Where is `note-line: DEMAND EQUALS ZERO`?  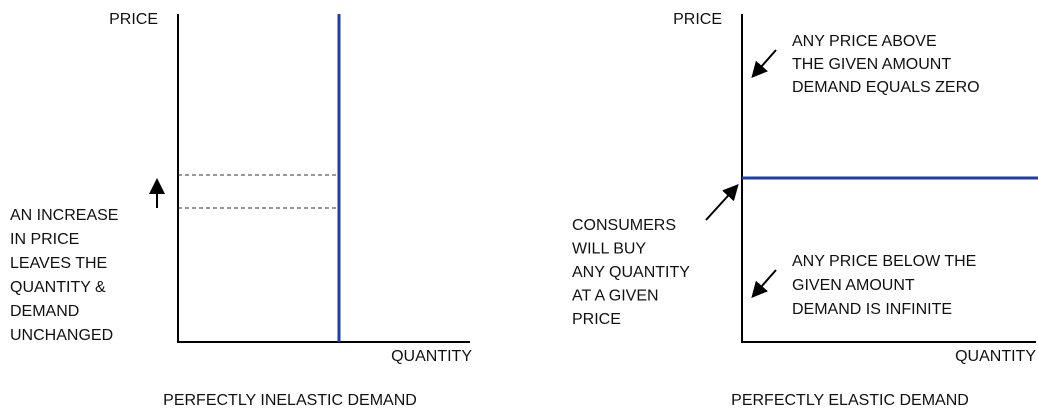
note-line: DEMAND EQUALS ZERO is located at coordinates (886, 87).